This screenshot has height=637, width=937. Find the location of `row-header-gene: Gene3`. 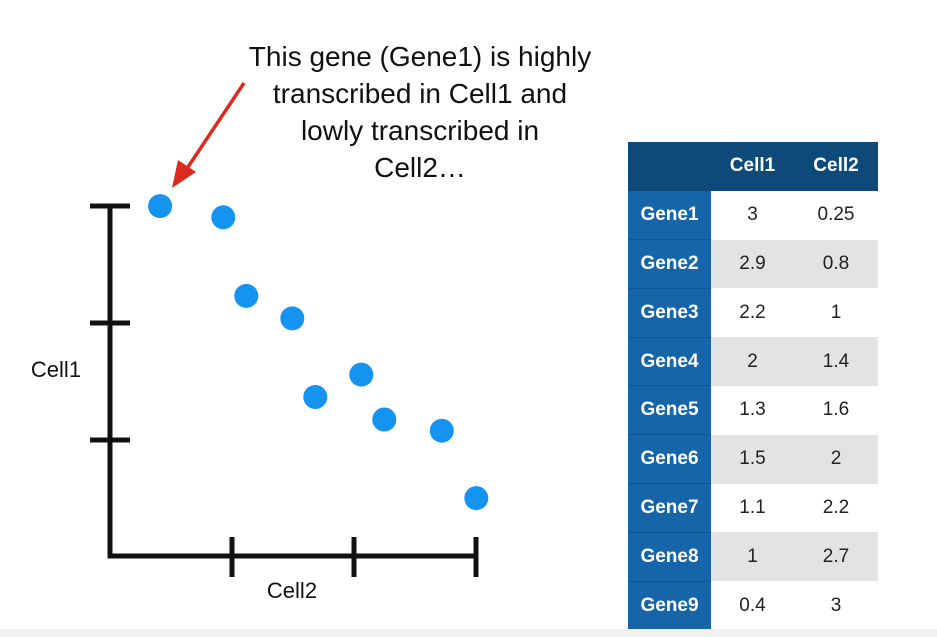

row-header-gene: Gene3 is located at coordinates (669, 313).